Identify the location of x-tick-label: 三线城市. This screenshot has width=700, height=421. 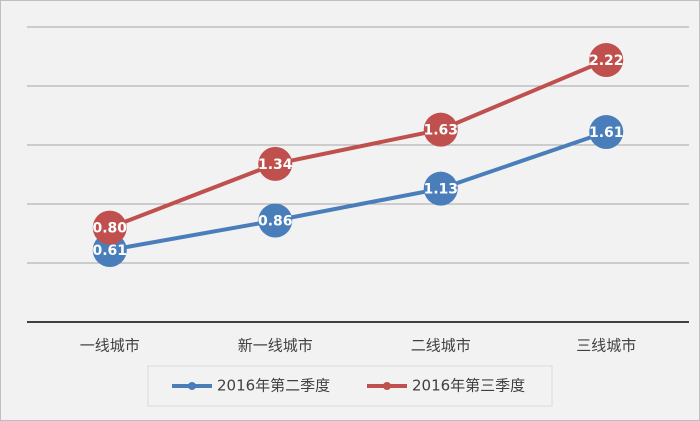
(606, 346).